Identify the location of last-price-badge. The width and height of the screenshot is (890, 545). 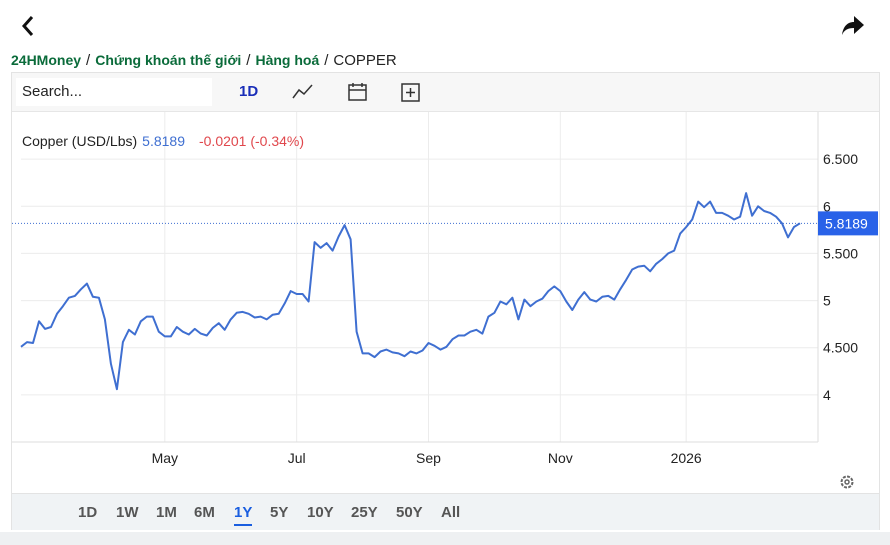
(848, 223).